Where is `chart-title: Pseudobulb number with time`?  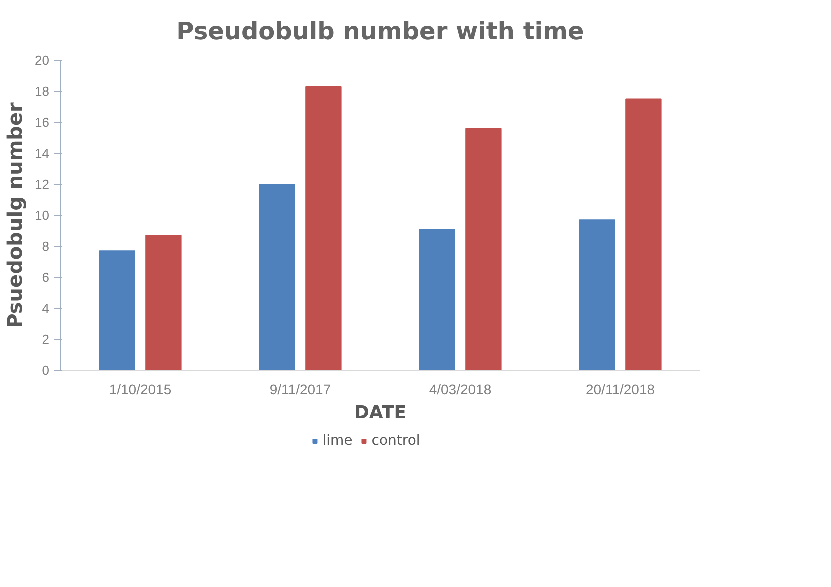
chart-title: Pseudobulb number with time is located at coordinates (380, 32).